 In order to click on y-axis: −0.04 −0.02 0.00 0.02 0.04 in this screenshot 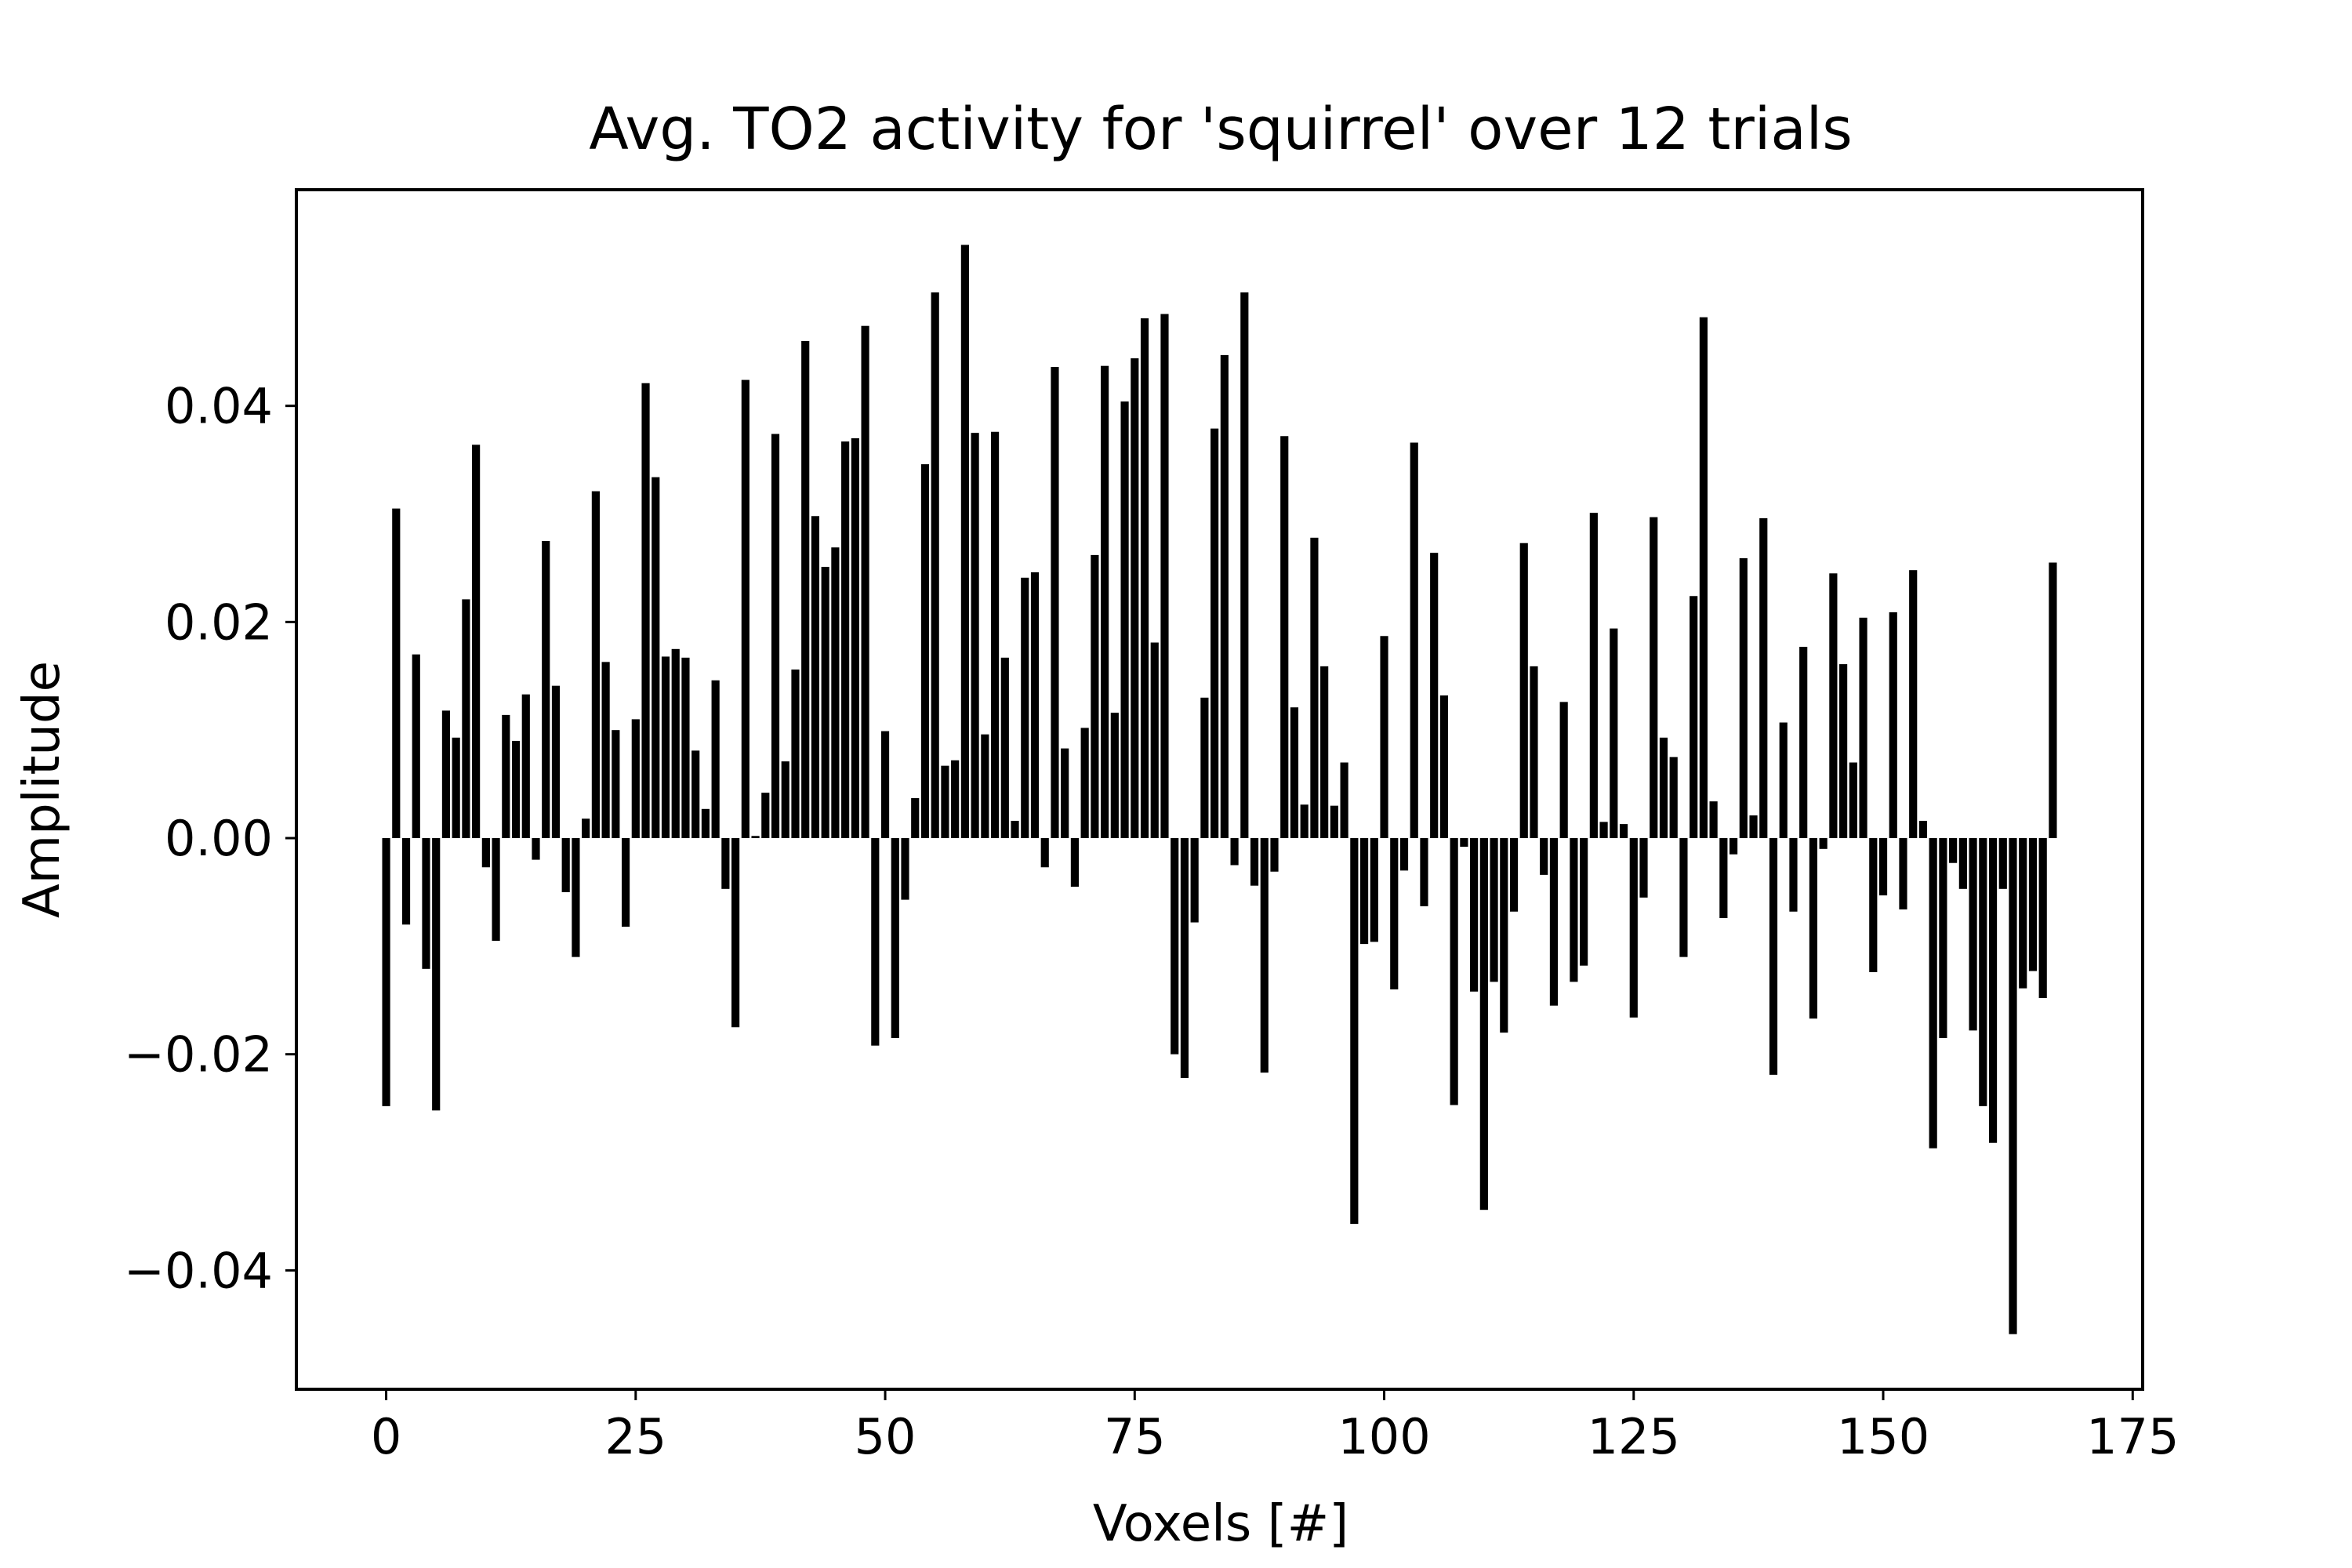, I will do `click(210, 838)`.